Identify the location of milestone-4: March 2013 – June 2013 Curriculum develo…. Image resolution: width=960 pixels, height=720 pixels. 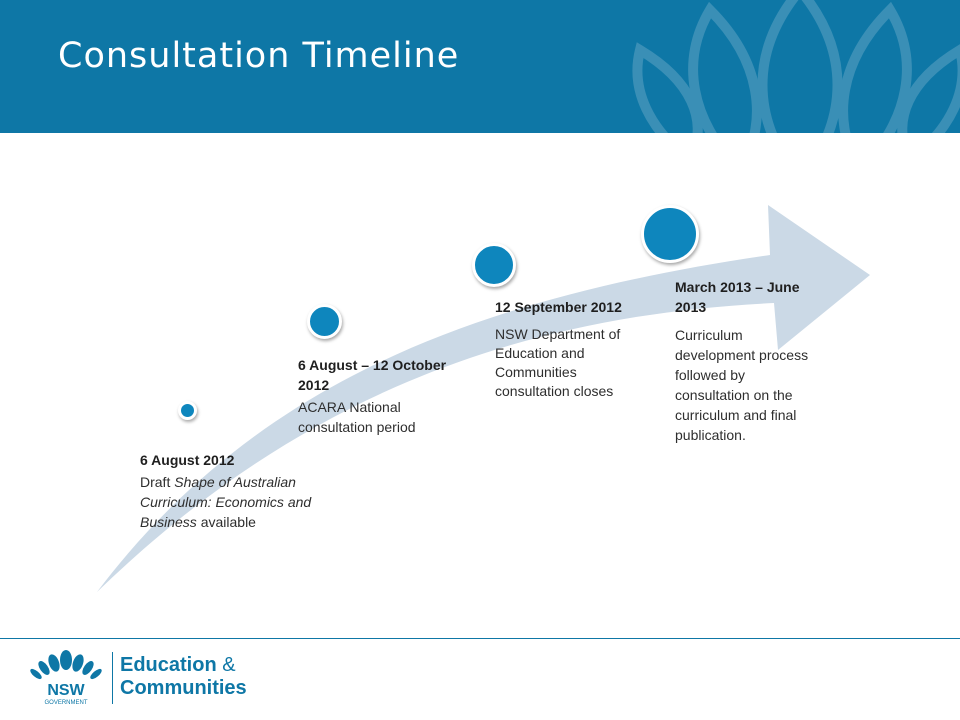
(745, 361).